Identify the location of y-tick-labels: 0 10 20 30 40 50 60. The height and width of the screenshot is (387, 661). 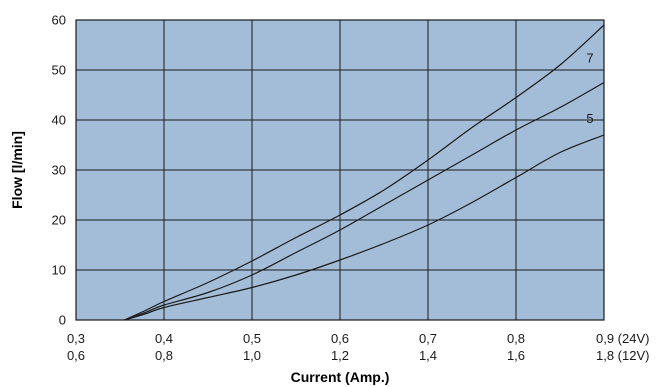
(59, 170).